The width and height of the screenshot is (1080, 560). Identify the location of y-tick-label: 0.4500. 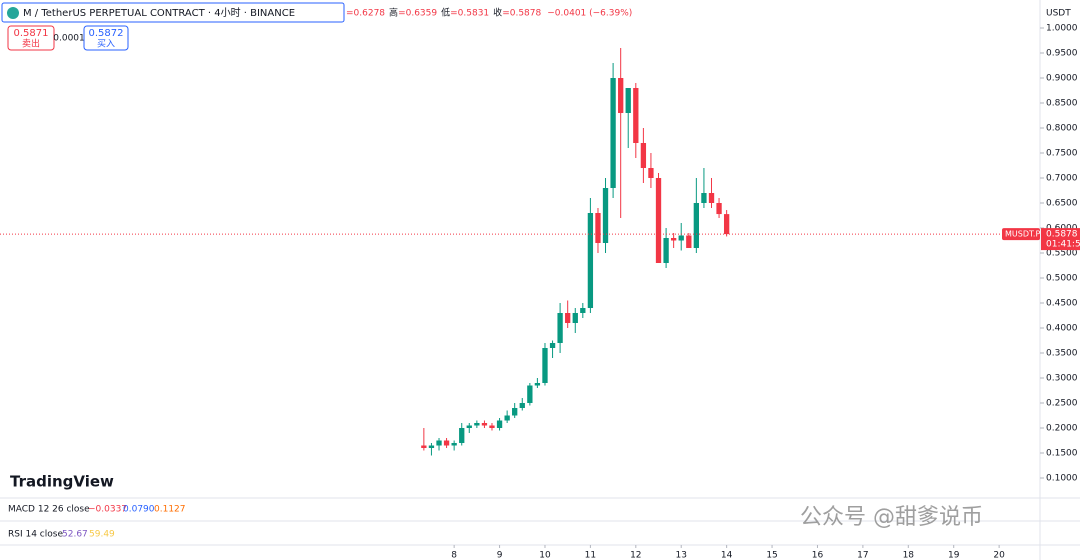
(1062, 304).